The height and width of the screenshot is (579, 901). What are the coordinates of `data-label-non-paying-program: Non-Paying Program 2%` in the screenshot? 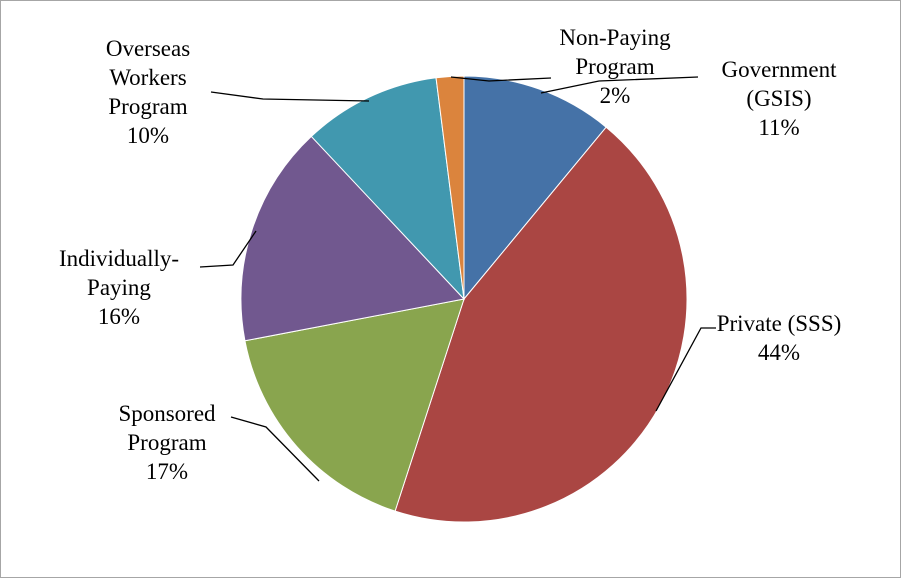 It's located at (615, 66).